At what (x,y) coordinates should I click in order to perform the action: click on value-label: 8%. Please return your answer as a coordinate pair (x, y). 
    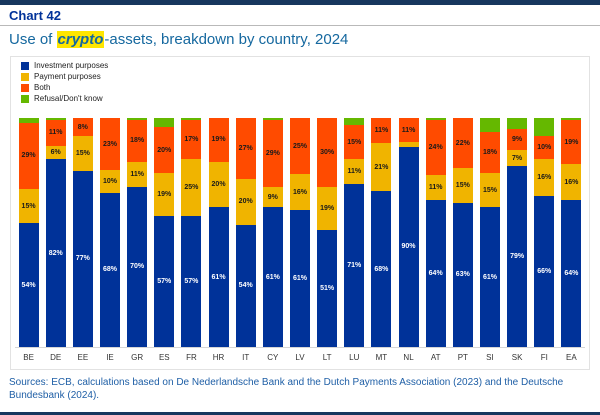
    Looking at the image, I should click on (82, 127).